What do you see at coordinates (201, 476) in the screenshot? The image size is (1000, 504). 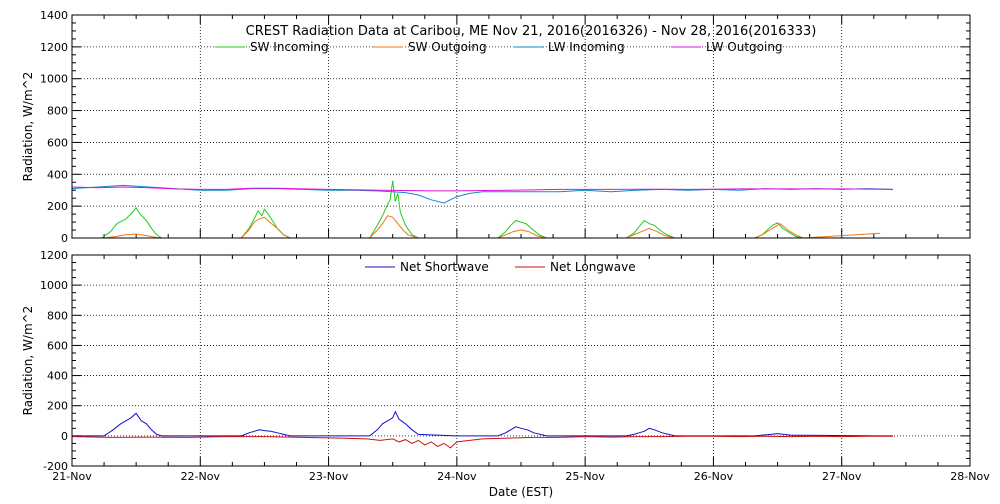 I see `x-tick-label: 22-Nov` at bounding box center [201, 476].